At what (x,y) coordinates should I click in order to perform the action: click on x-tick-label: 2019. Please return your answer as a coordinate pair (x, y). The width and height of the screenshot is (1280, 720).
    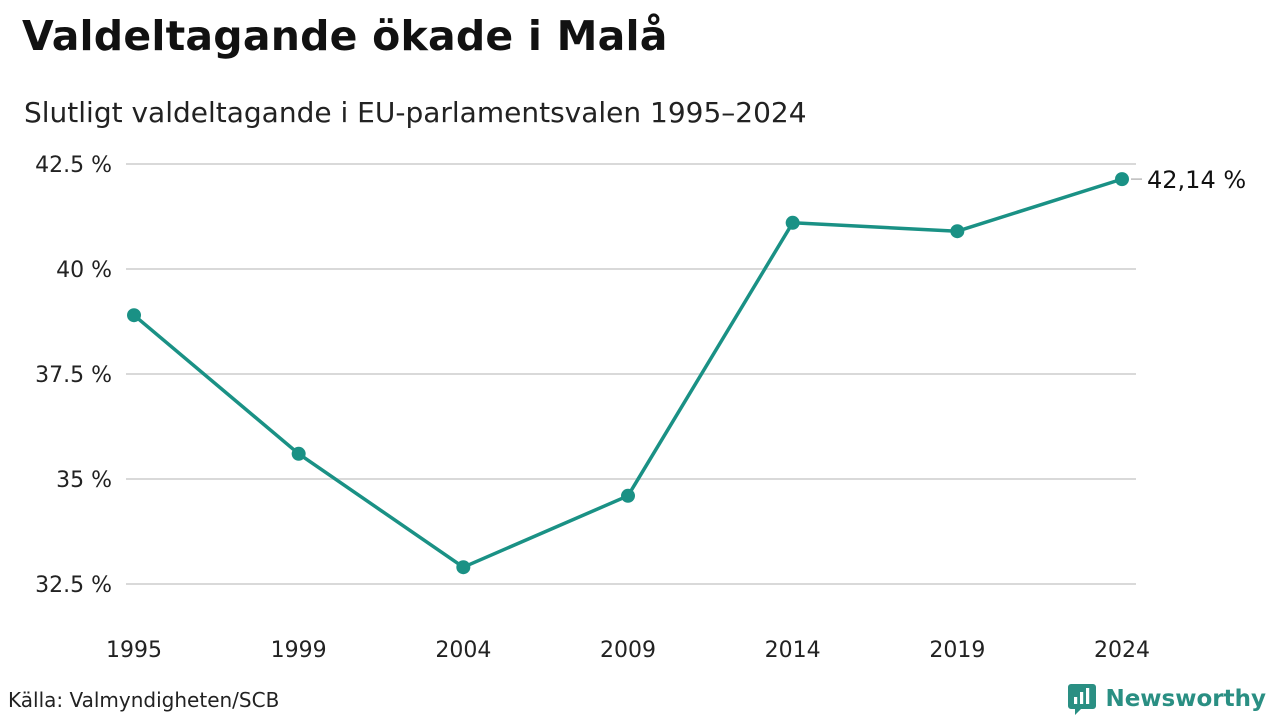
    Looking at the image, I should click on (957, 650).